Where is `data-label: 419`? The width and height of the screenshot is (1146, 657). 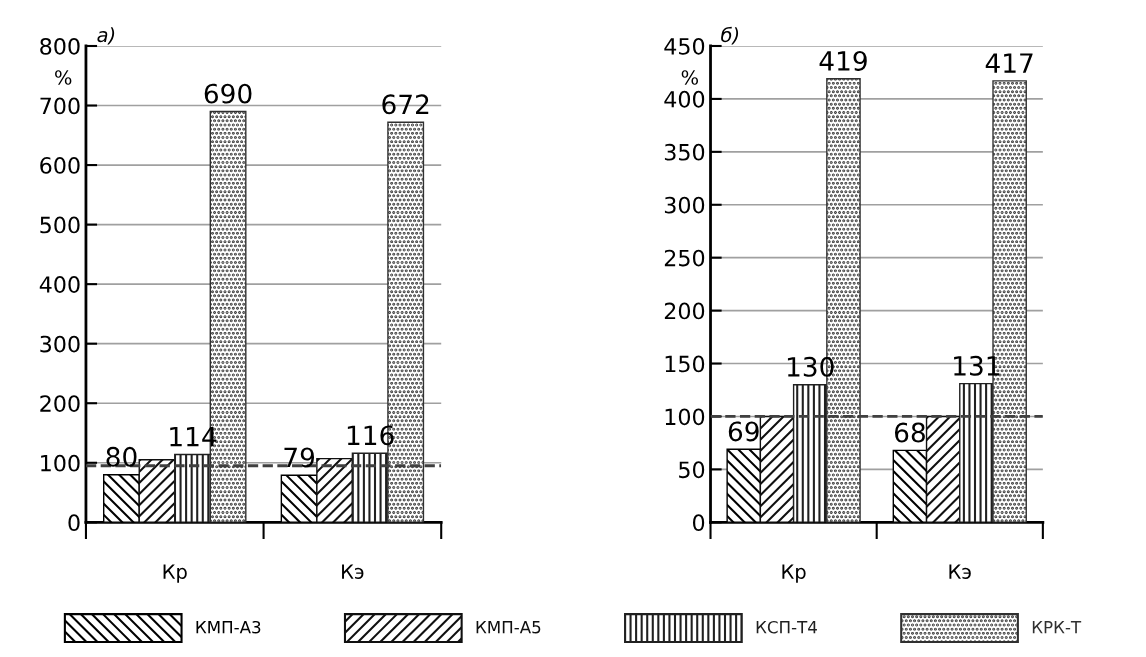
data-label: 419 is located at coordinates (843, 60).